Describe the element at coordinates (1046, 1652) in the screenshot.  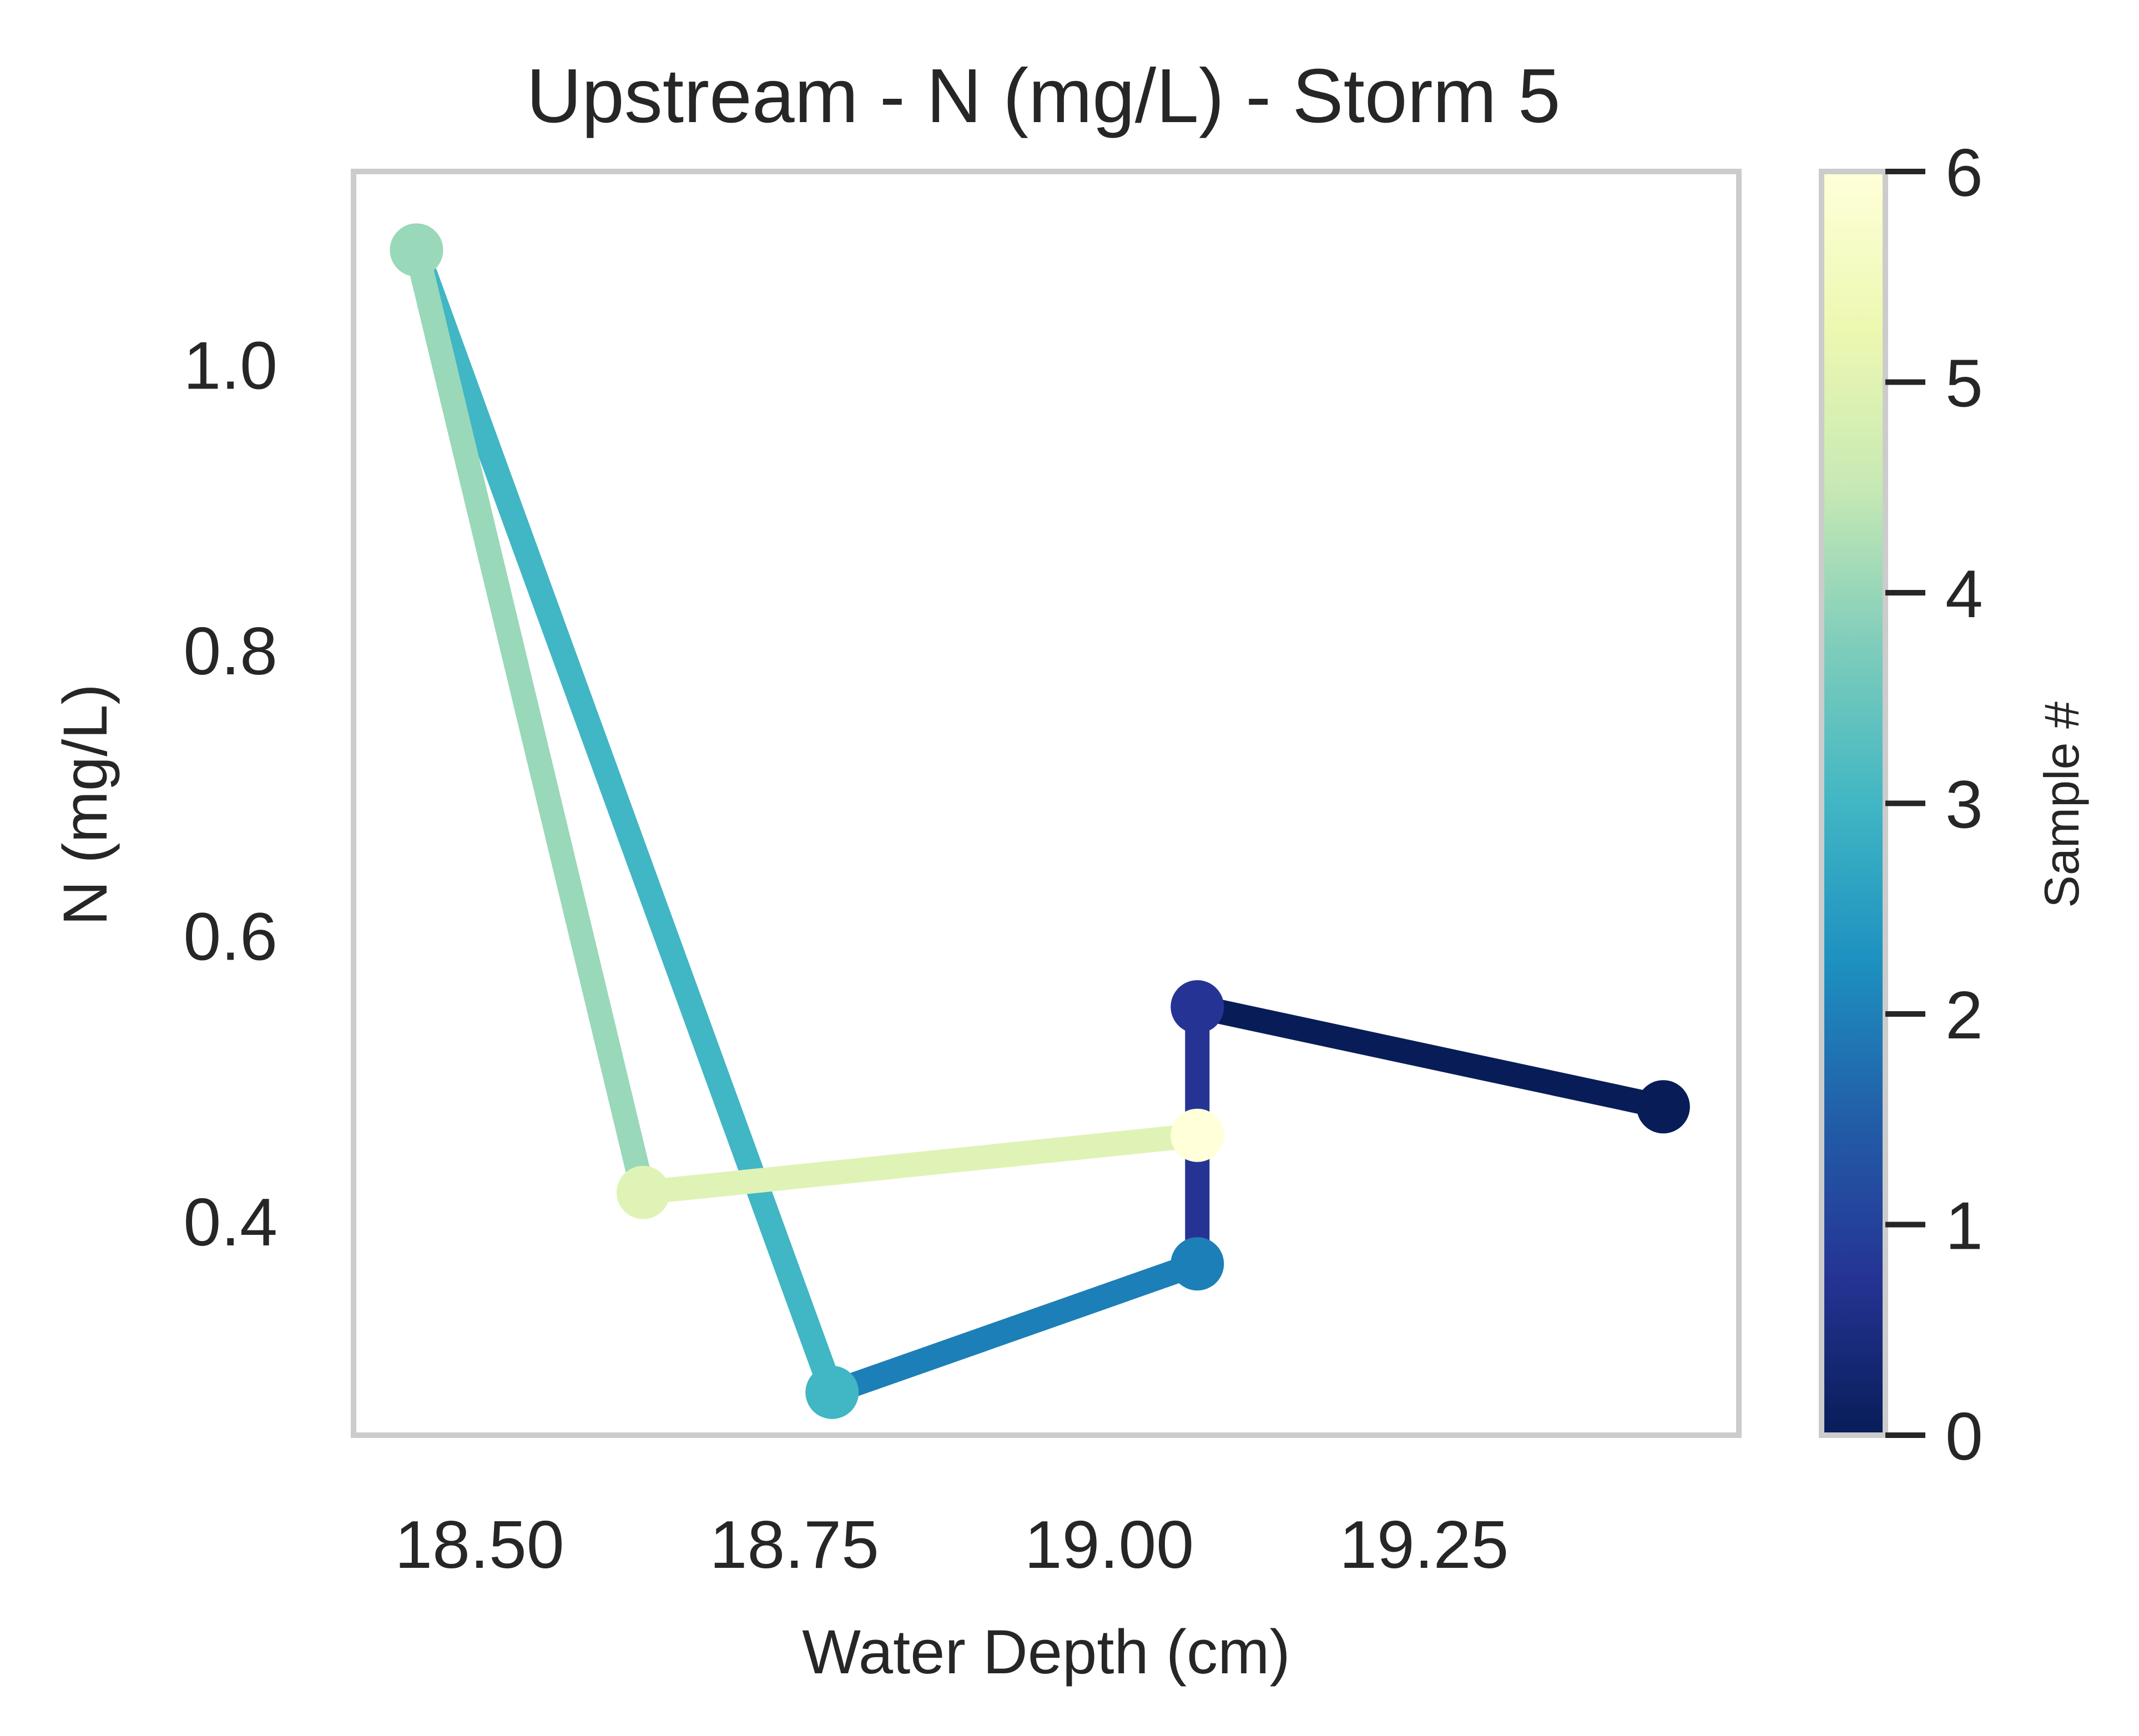
I see `x-axis-label: Water Depth (cm)` at that location.